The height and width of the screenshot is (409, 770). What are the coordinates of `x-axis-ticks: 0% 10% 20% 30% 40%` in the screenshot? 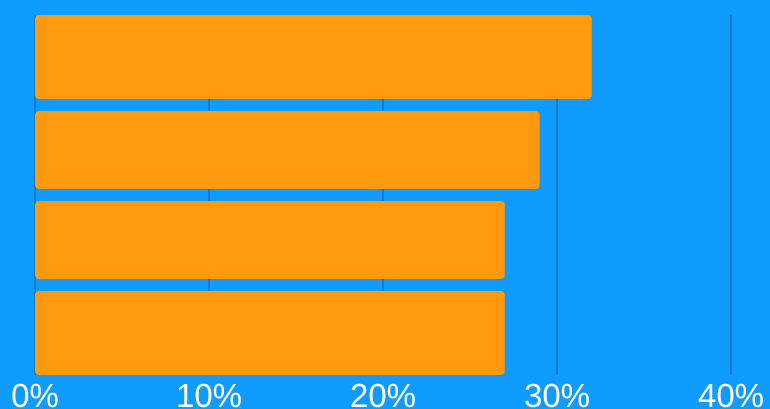 It's located at (387, 393).